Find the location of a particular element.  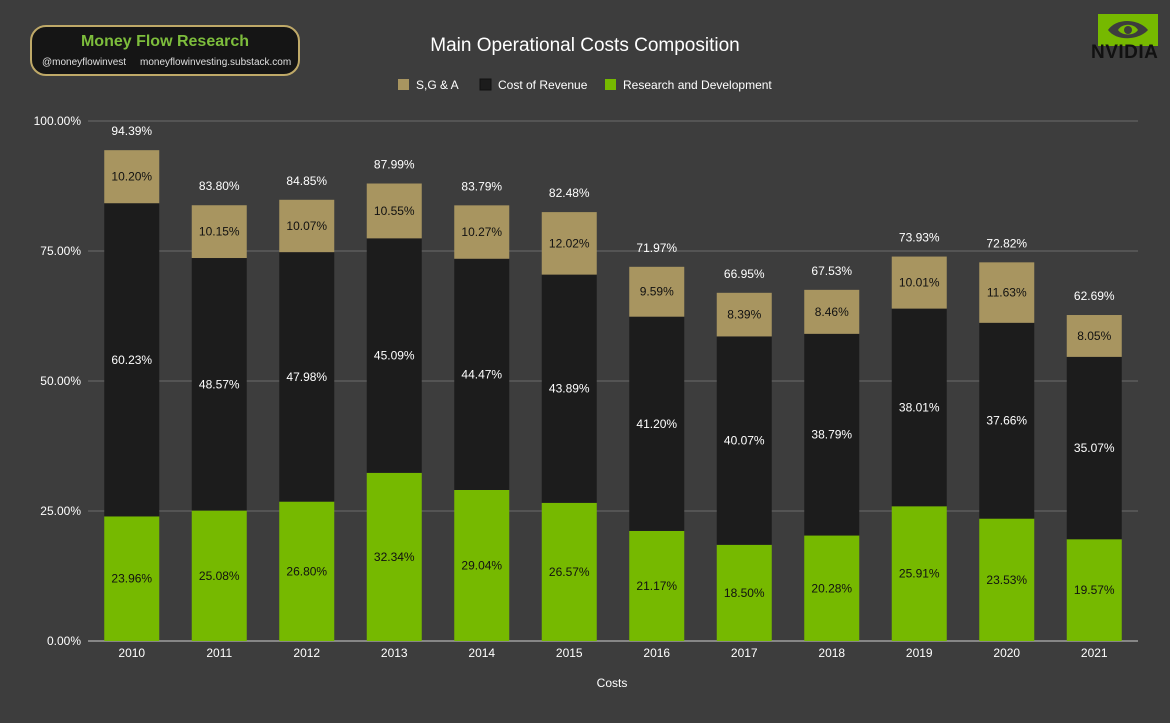

data-label: 10.15% is located at coordinates (219, 232).